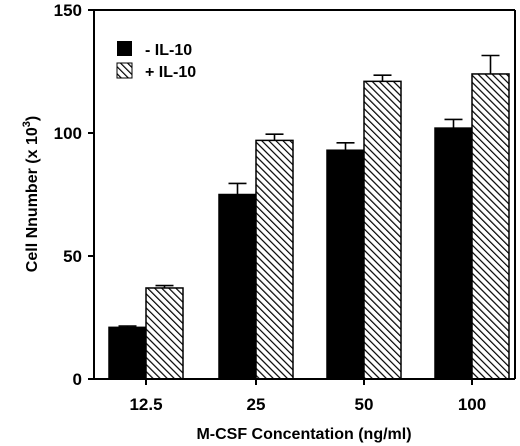 The height and width of the screenshot is (446, 520). I want to click on y-axis-title-superscript: 3, so click(27, 124).